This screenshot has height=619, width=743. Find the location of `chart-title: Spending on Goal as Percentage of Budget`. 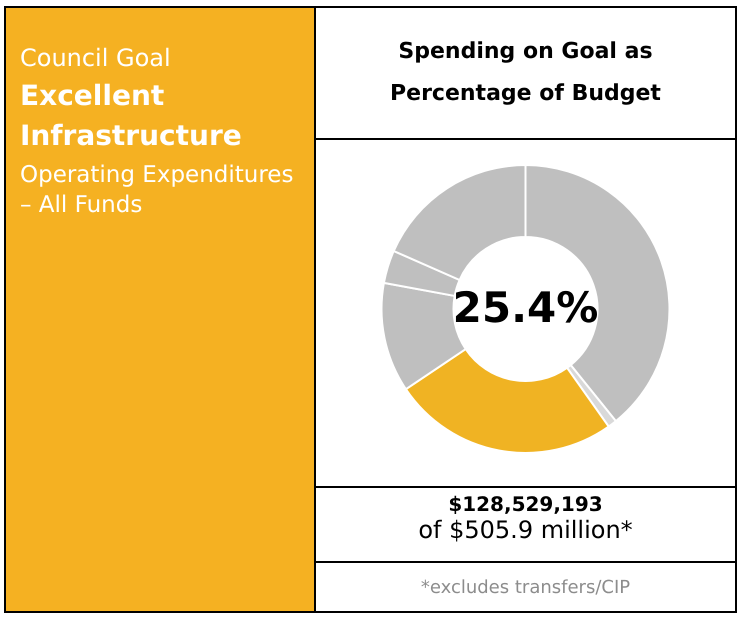

chart-title: Spending on Goal as Percentage of Budget is located at coordinates (525, 74).